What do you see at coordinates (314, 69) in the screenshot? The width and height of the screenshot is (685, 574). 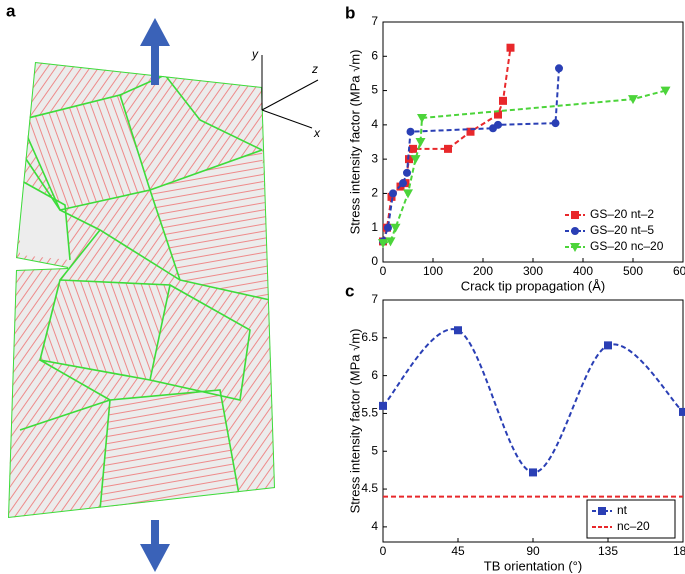 I see `axis-label: z` at bounding box center [314, 69].